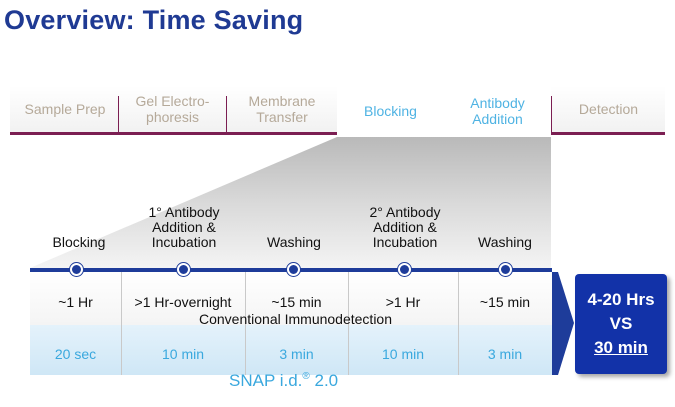 Image resolution: width=675 pixels, height=407 pixels. I want to click on tab-detection: Detection, so click(608, 109).